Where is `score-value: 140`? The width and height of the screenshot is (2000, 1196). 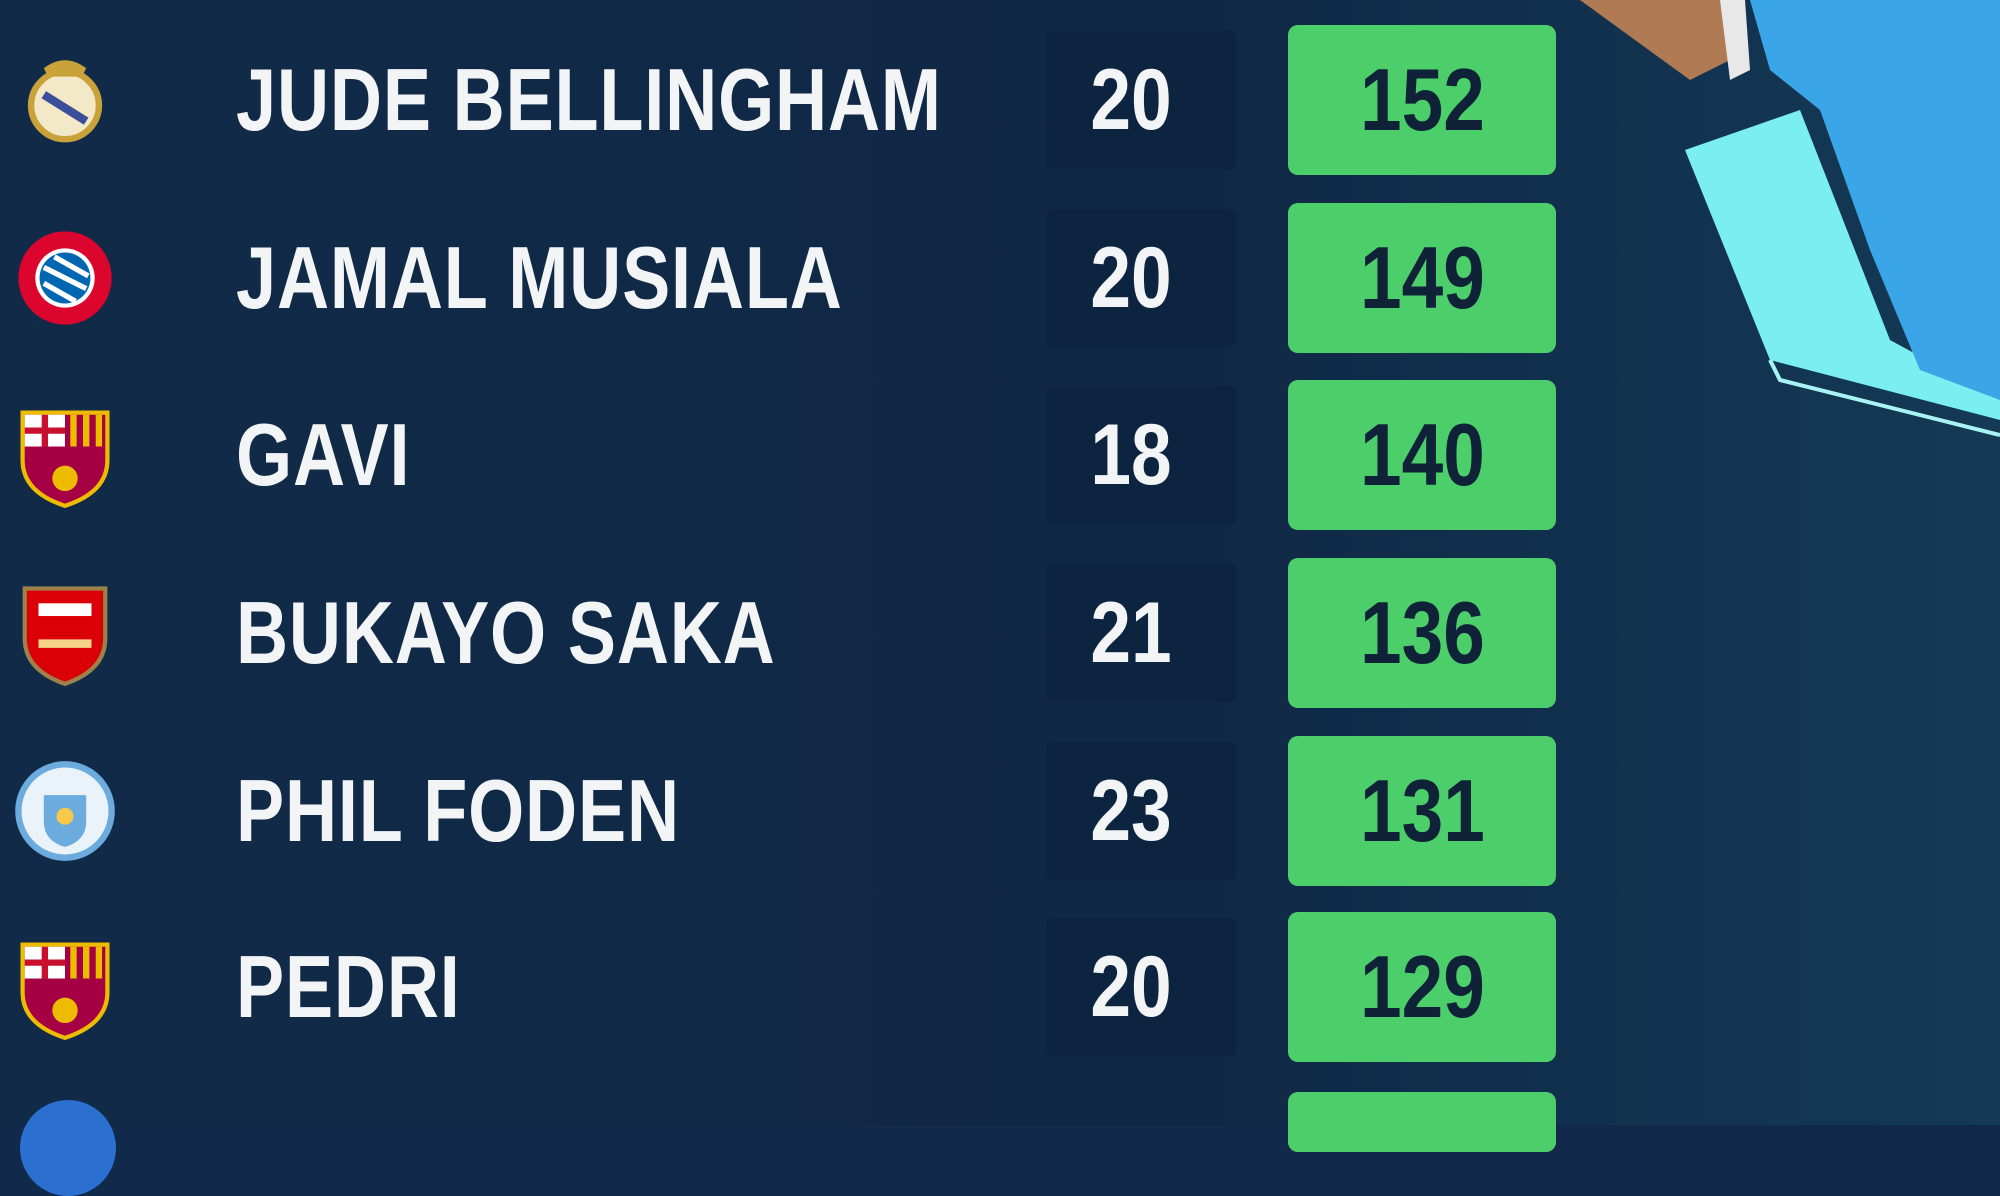 score-value: 140 is located at coordinates (1422, 454).